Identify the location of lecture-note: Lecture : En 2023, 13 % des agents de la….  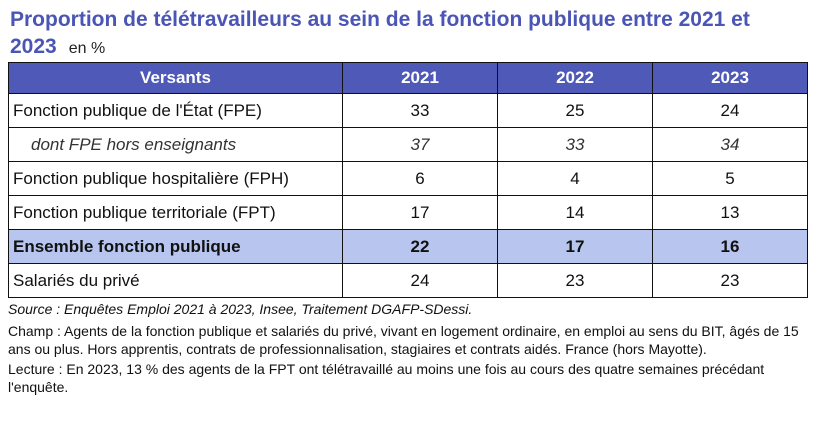
(386, 378).